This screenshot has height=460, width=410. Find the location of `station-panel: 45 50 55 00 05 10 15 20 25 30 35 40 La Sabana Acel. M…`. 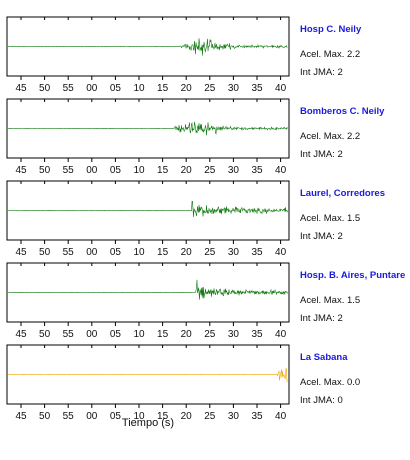

station-panel: 45 50 55 00 05 10 15 20 25 30 35 40 La Sabana Acel. M… is located at coordinates (183, 383).